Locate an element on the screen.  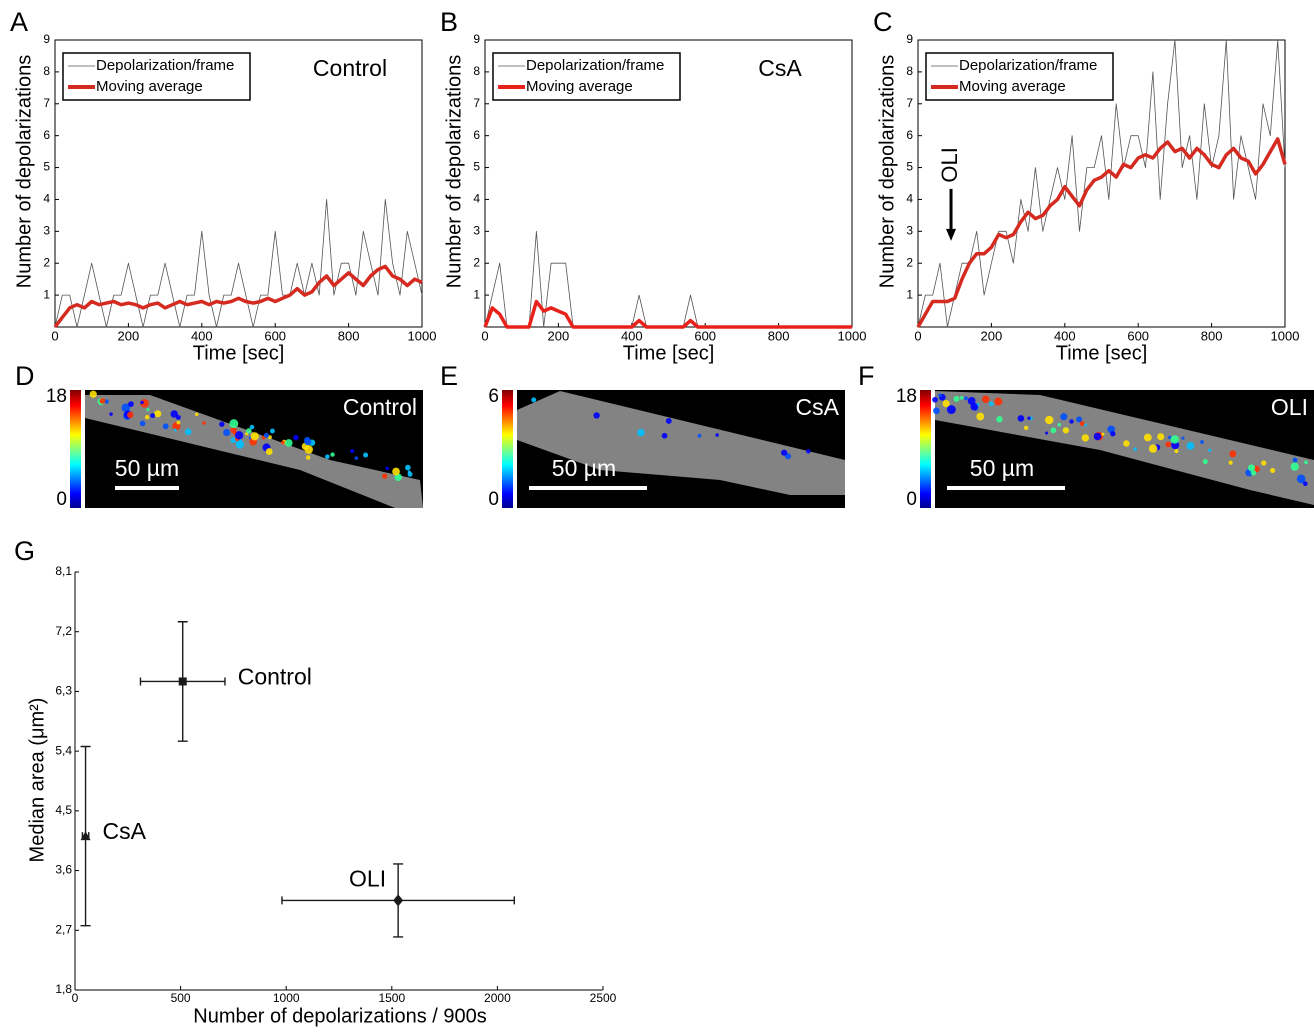
x-tick-label: 2500 is located at coordinates (603, 998).